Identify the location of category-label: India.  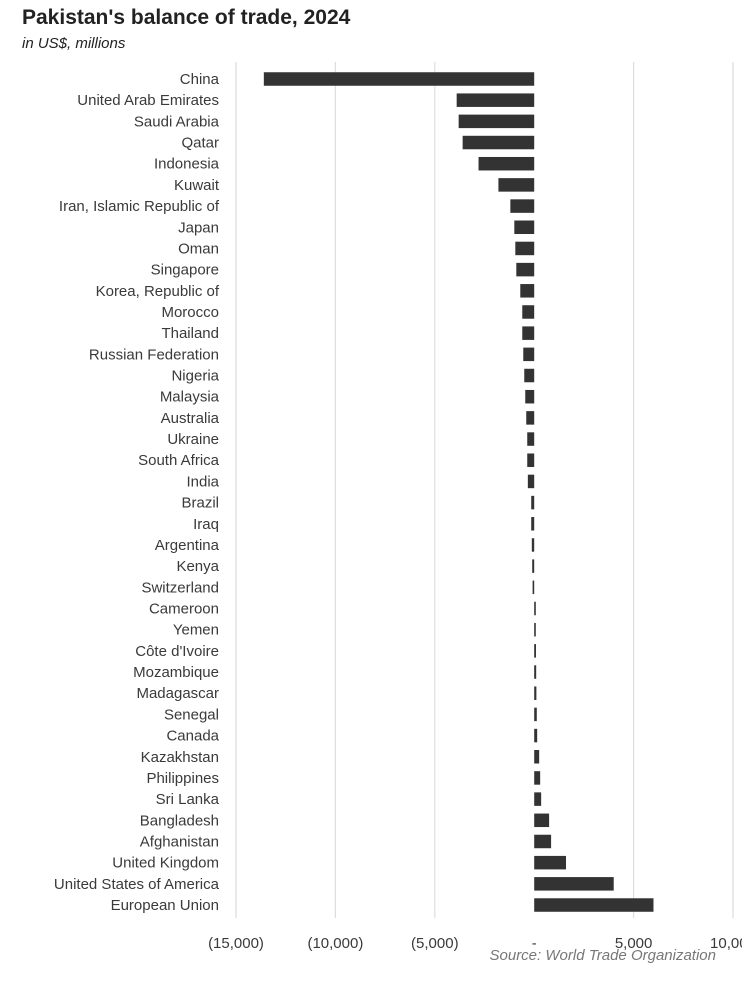
(202, 481).